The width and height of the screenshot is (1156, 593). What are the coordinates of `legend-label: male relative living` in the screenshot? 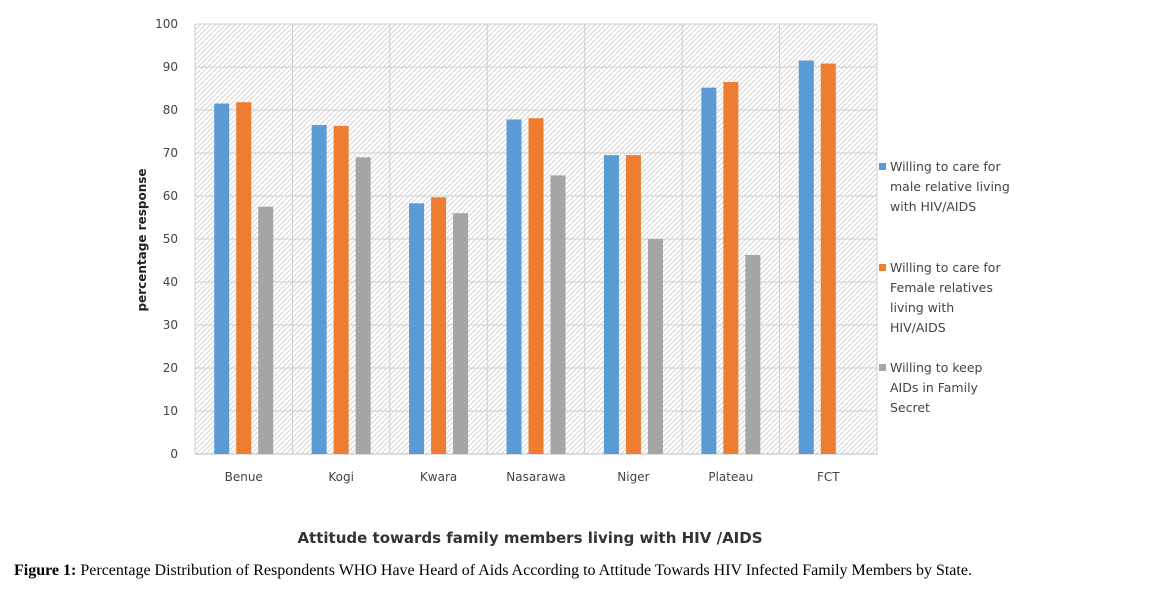 It's located at (950, 186).